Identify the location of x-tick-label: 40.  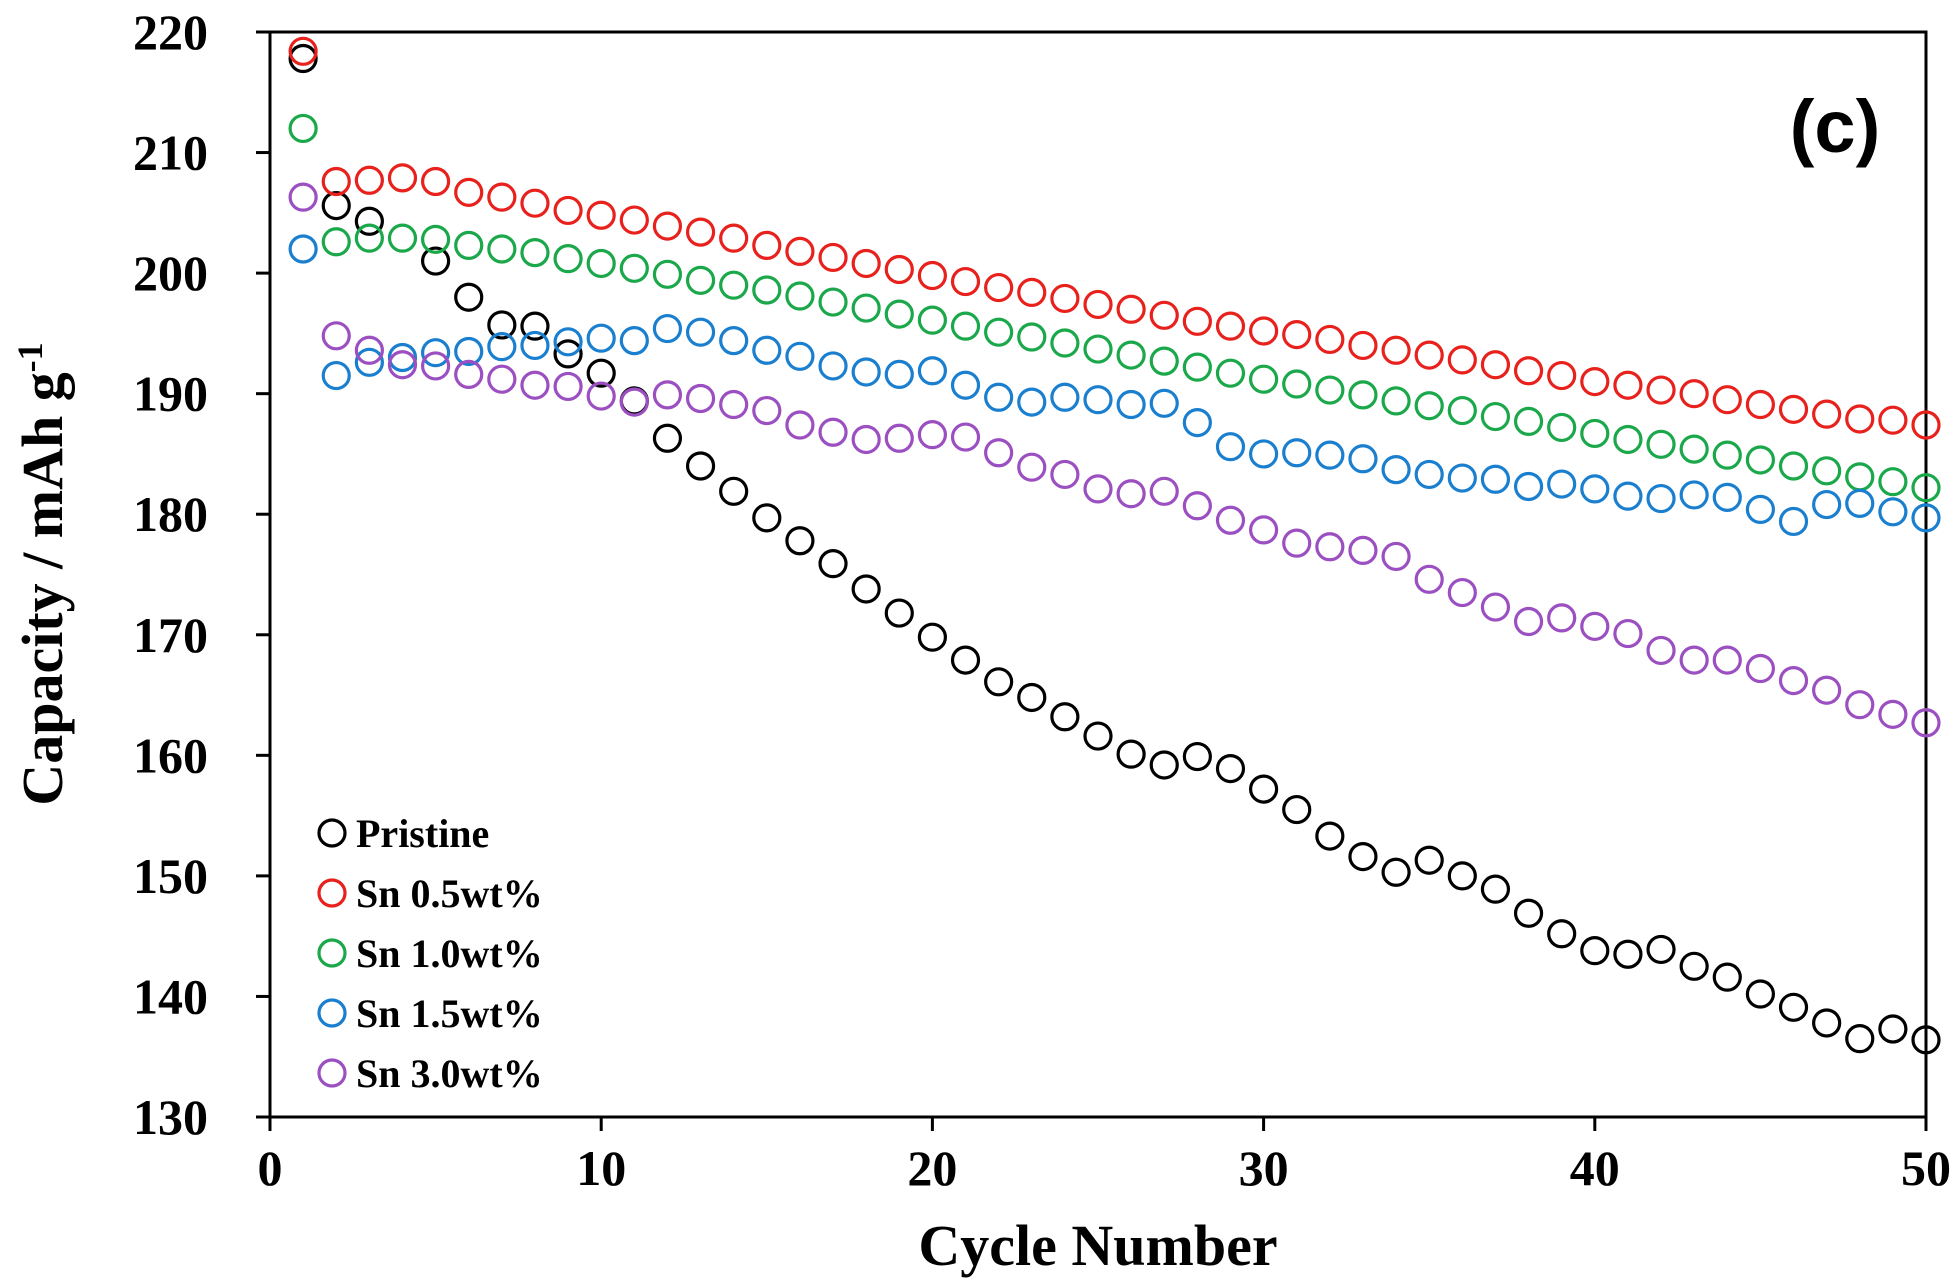
(1595, 1168).